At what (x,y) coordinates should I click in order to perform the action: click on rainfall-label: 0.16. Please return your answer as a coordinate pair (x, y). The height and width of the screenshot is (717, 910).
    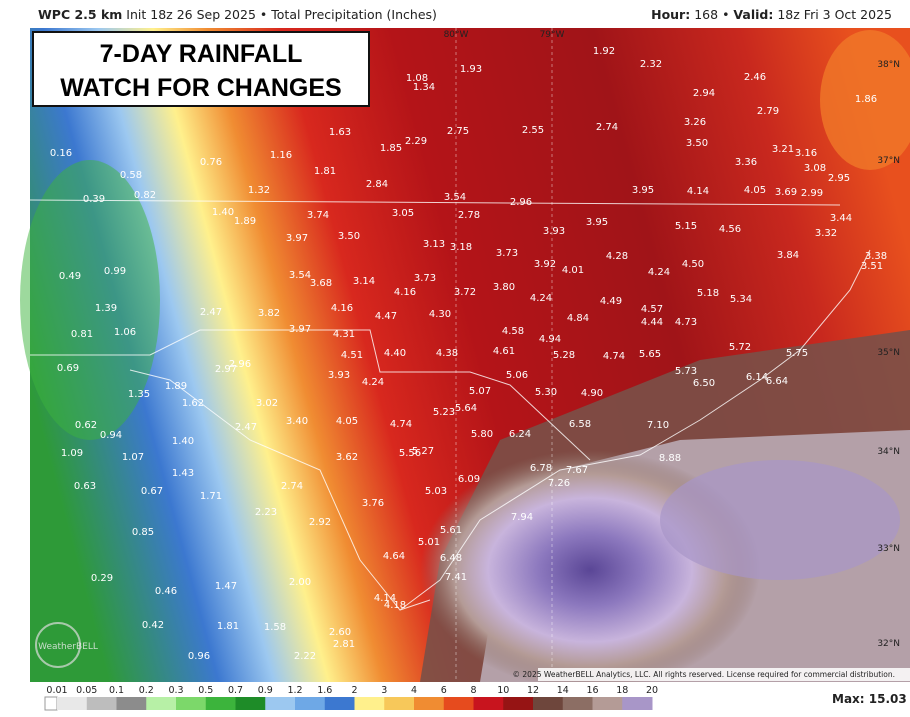
    Looking at the image, I should click on (61, 153).